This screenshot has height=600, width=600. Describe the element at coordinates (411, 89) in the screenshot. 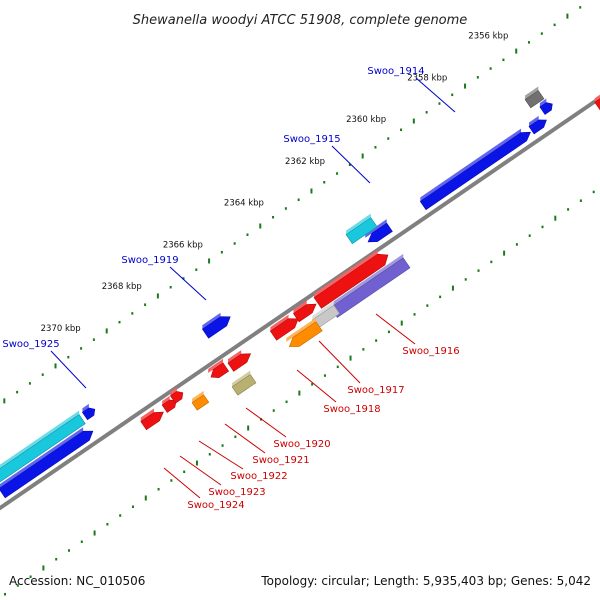

I see `gene-callout: Swoo_1914` at that location.